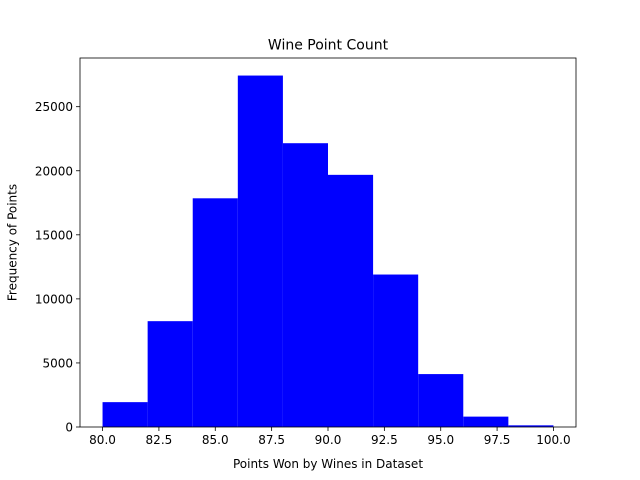 The image size is (640, 480). I want to click on x-tick-label: 85.0, so click(215, 440).